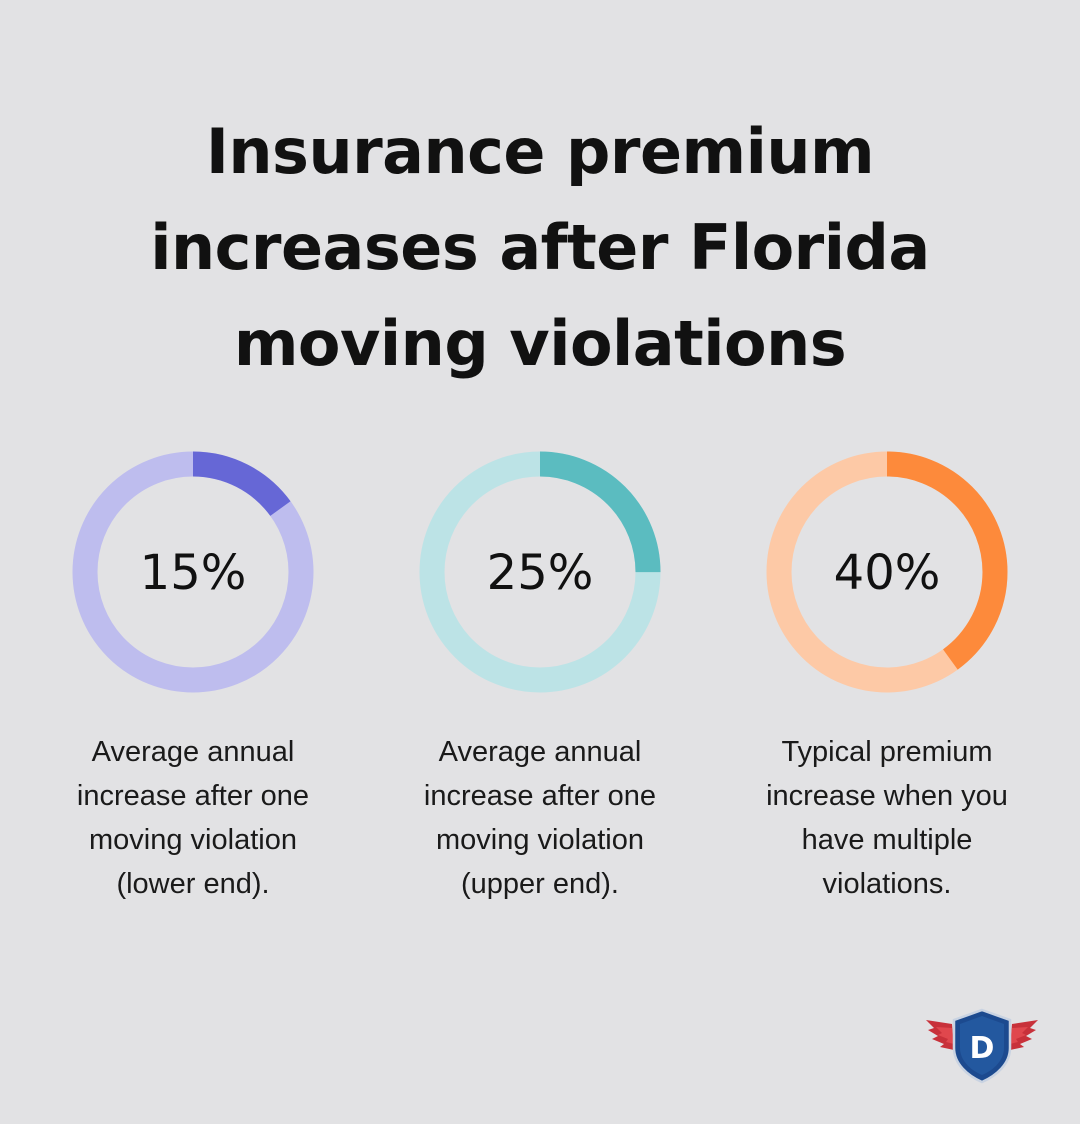 Image resolution: width=1080 pixels, height=1124 pixels. Describe the element at coordinates (540, 343) in the screenshot. I see `chart-title-line: moving violations` at that location.